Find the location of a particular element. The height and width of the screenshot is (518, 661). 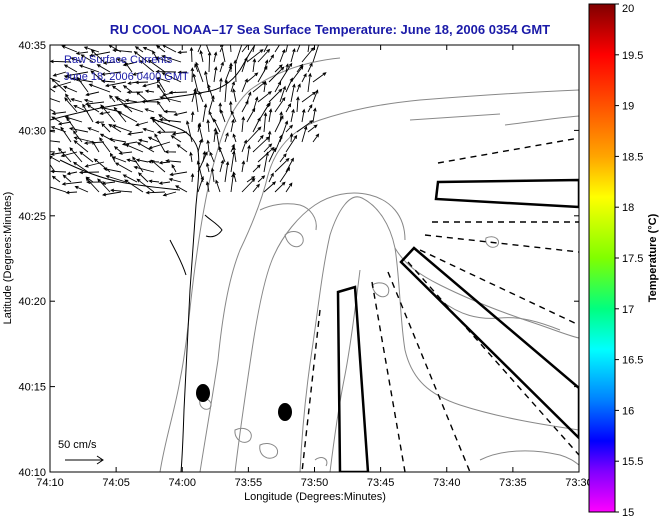

x-tick-label: 74:10 is located at coordinates (50, 483).